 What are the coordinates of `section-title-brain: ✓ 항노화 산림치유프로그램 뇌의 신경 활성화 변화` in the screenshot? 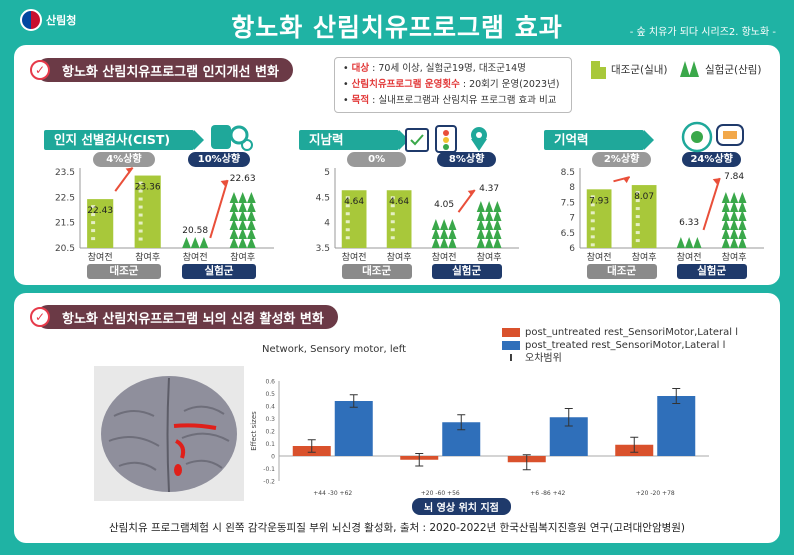 It's located at (184, 317).